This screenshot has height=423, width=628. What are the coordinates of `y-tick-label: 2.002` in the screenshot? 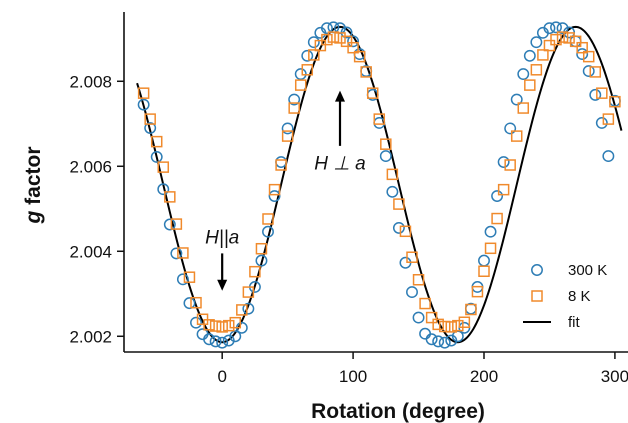 It's located at (90, 336).